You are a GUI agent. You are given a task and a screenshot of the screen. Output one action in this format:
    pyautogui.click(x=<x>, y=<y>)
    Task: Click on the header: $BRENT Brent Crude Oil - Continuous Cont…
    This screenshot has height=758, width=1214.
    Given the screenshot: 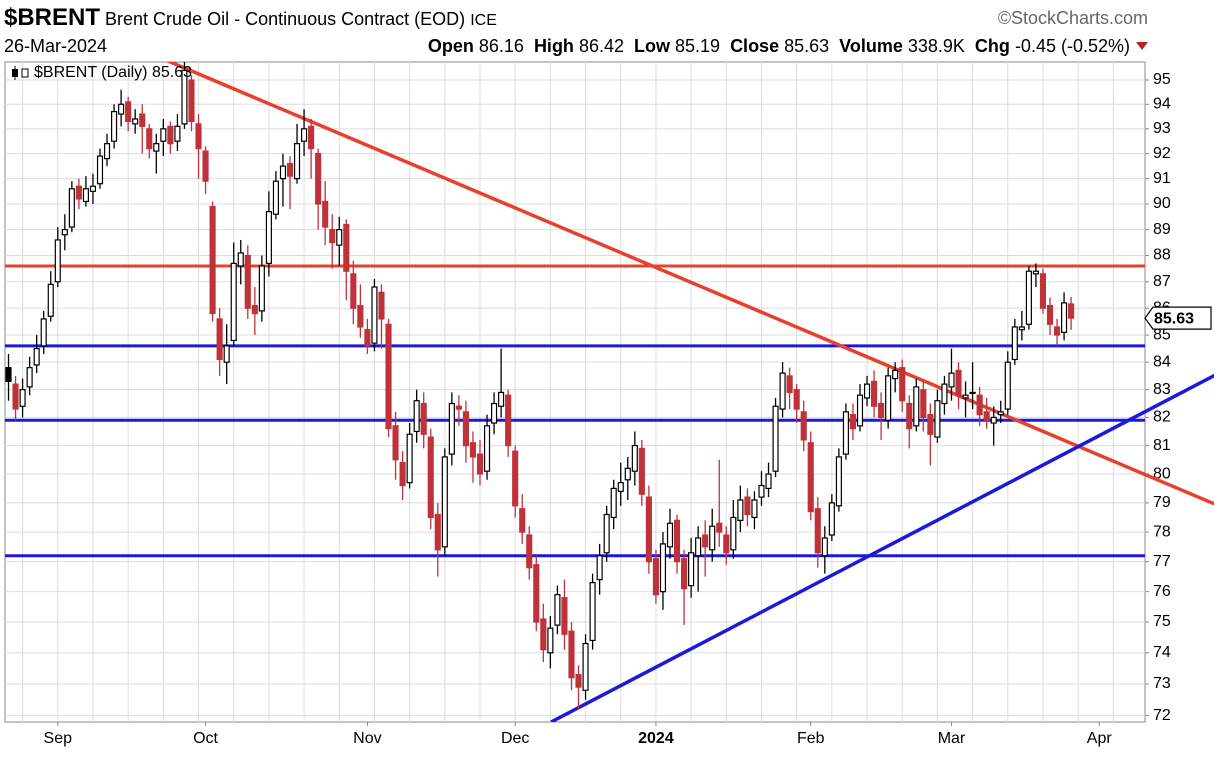 What is the action you would take?
    pyautogui.click(x=607, y=30)
    